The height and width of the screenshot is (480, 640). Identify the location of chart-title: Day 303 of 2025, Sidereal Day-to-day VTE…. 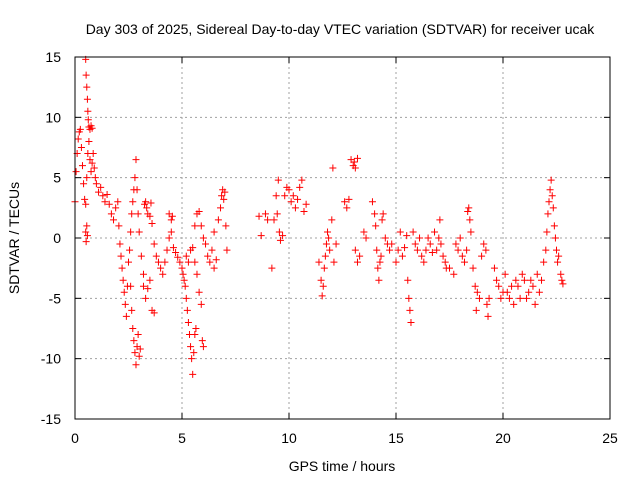
(341, 29).